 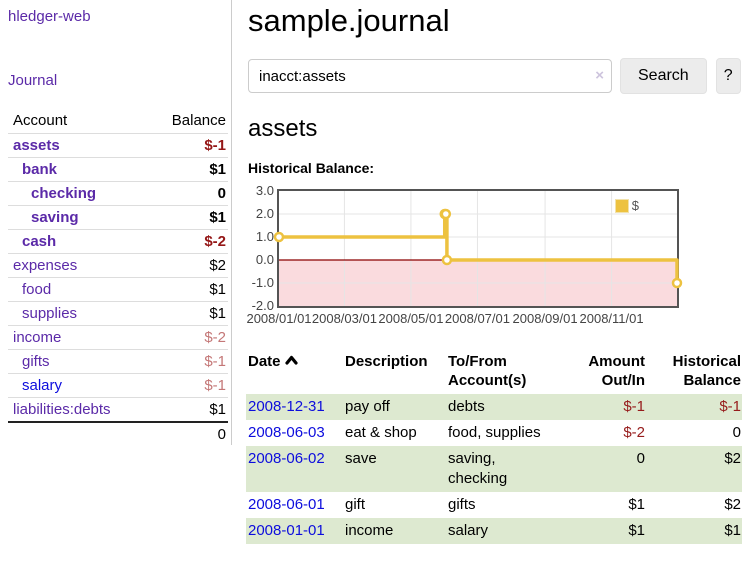 I want to click on balances-total-row: 0, so click(x=118, y=433).